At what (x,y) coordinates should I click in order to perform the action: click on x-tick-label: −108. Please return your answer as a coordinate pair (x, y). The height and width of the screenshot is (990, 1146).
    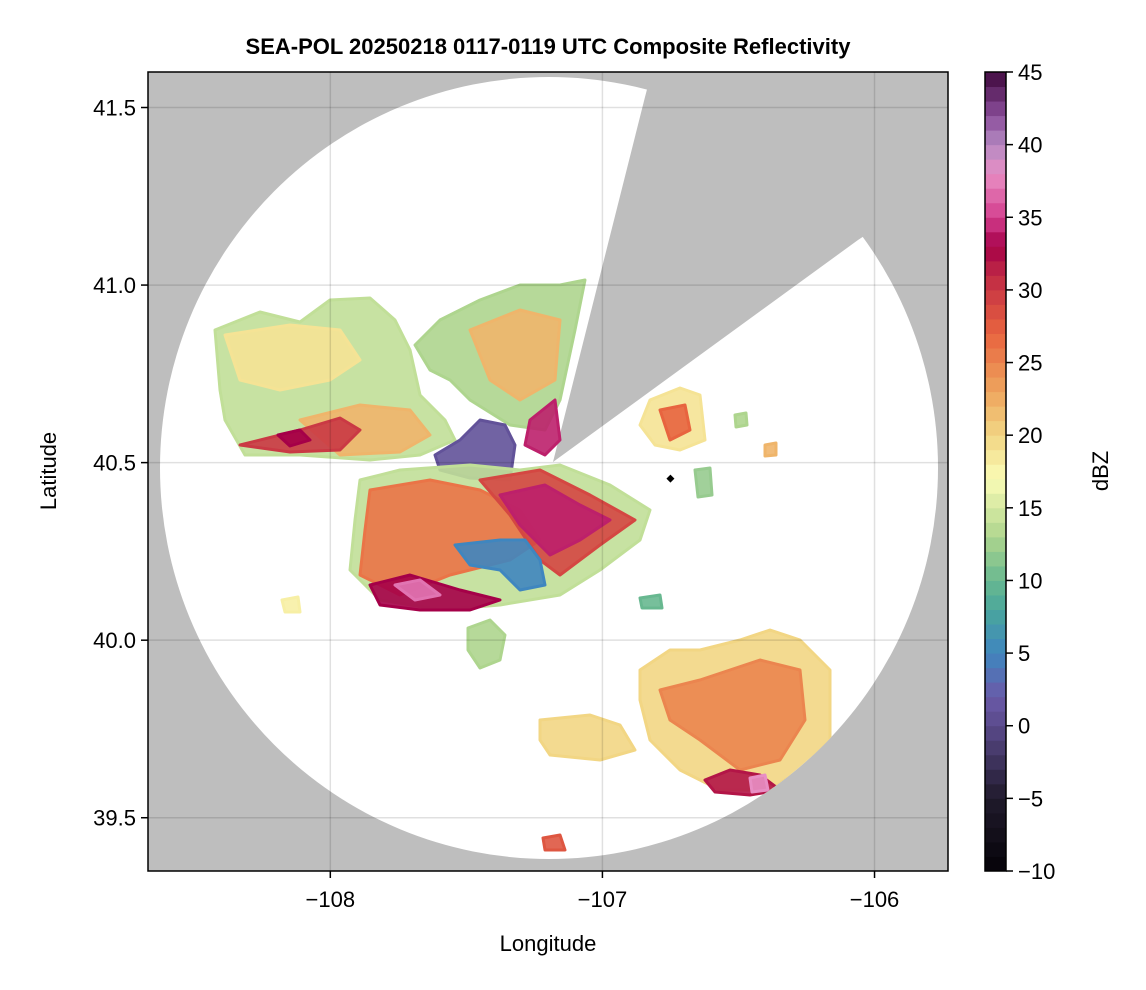
    Looking at the image, I should click on (331, 899).